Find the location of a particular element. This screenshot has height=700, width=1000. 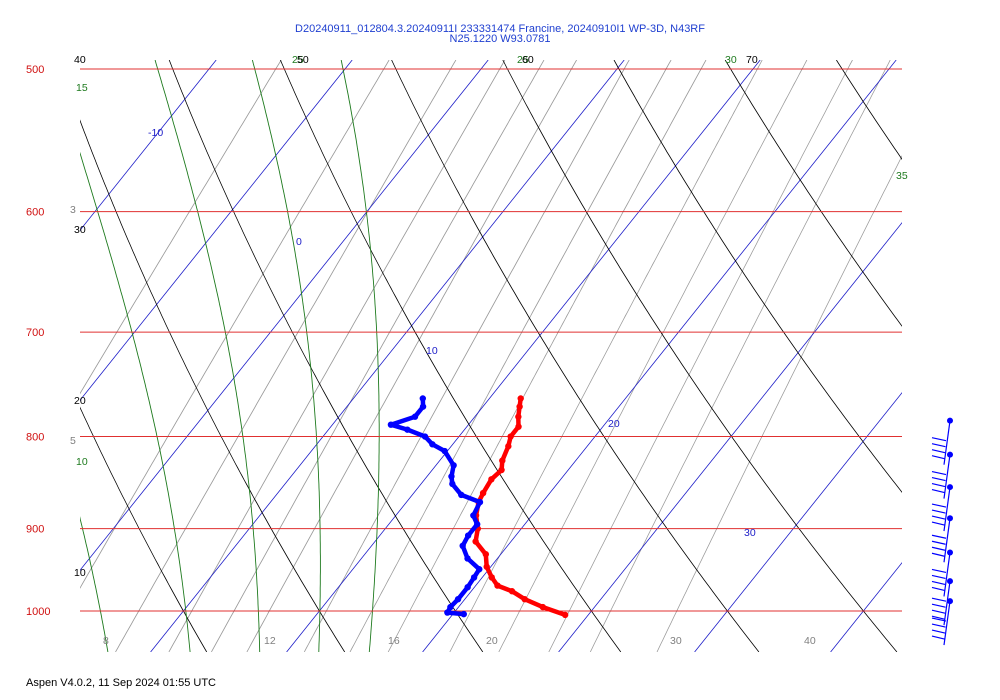

mixing-ratio-label-3: 12 is located at coordinates (270, 641).